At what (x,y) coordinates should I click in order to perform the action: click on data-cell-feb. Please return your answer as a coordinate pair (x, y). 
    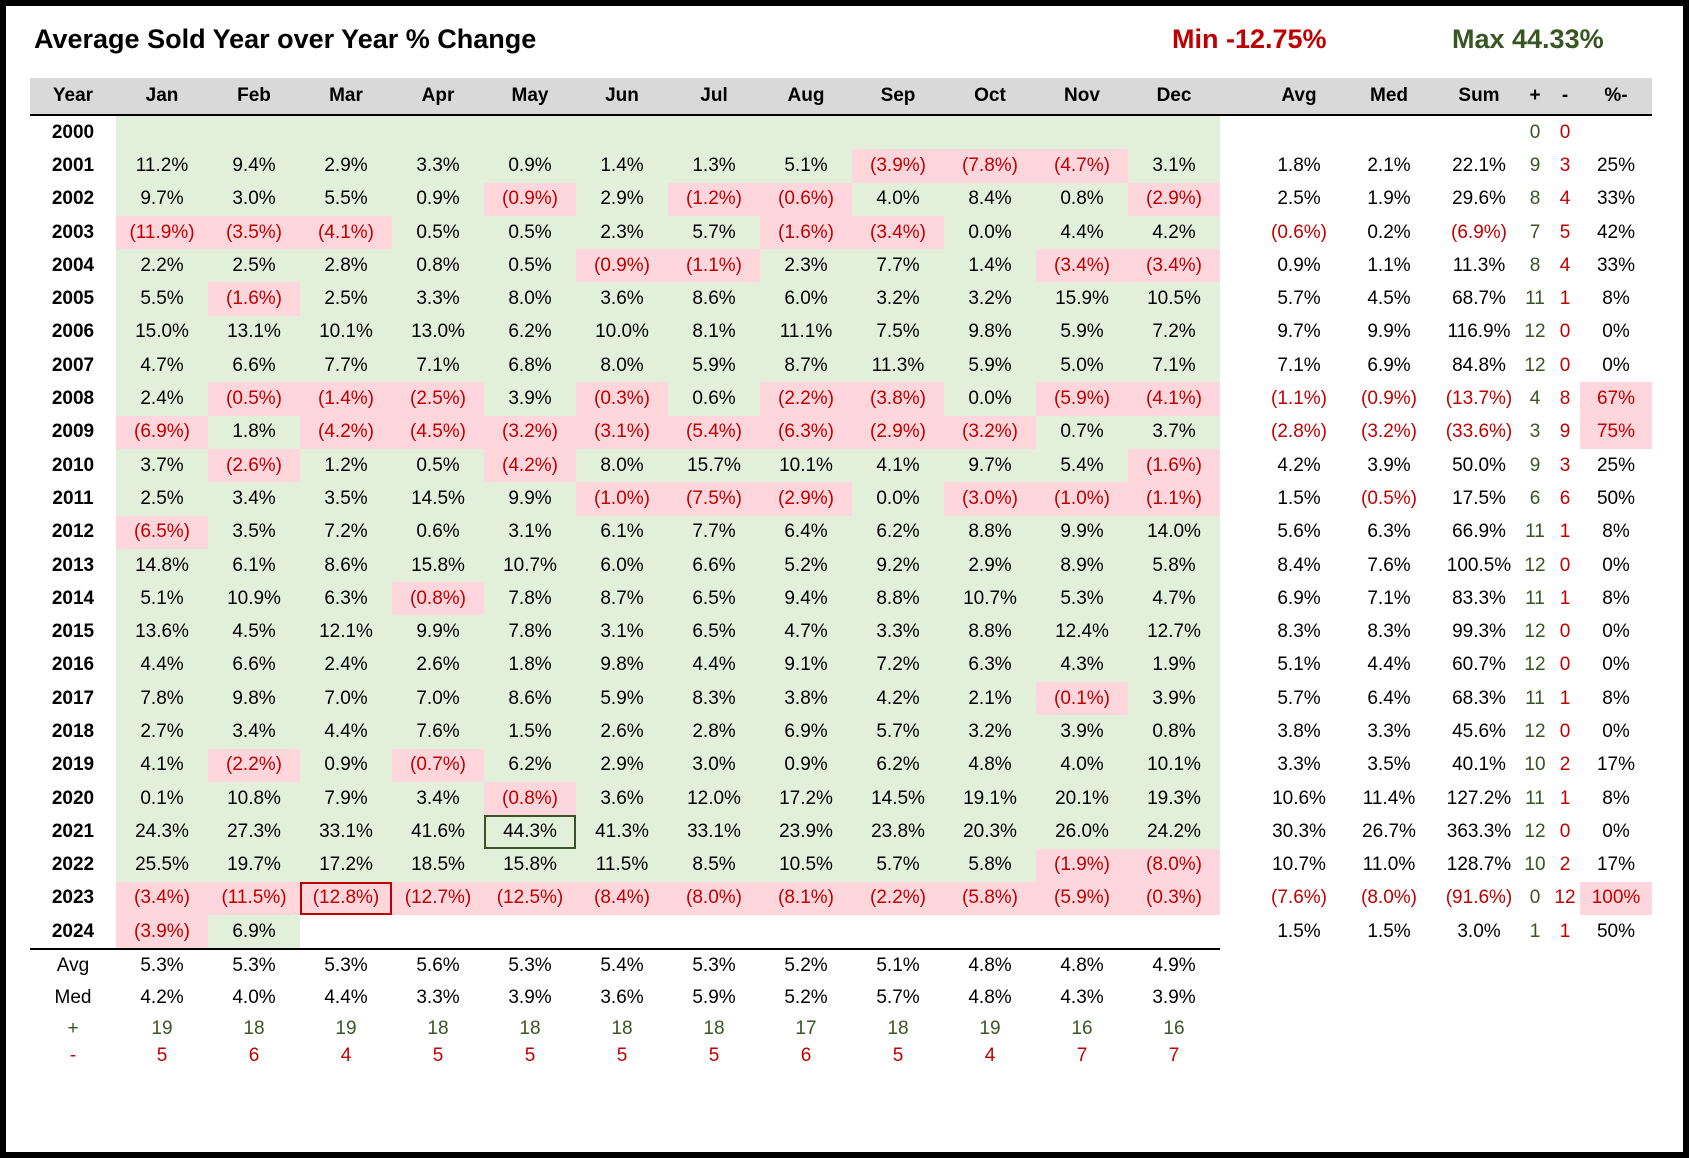
    Looking at the image, I should click on (254, 133).